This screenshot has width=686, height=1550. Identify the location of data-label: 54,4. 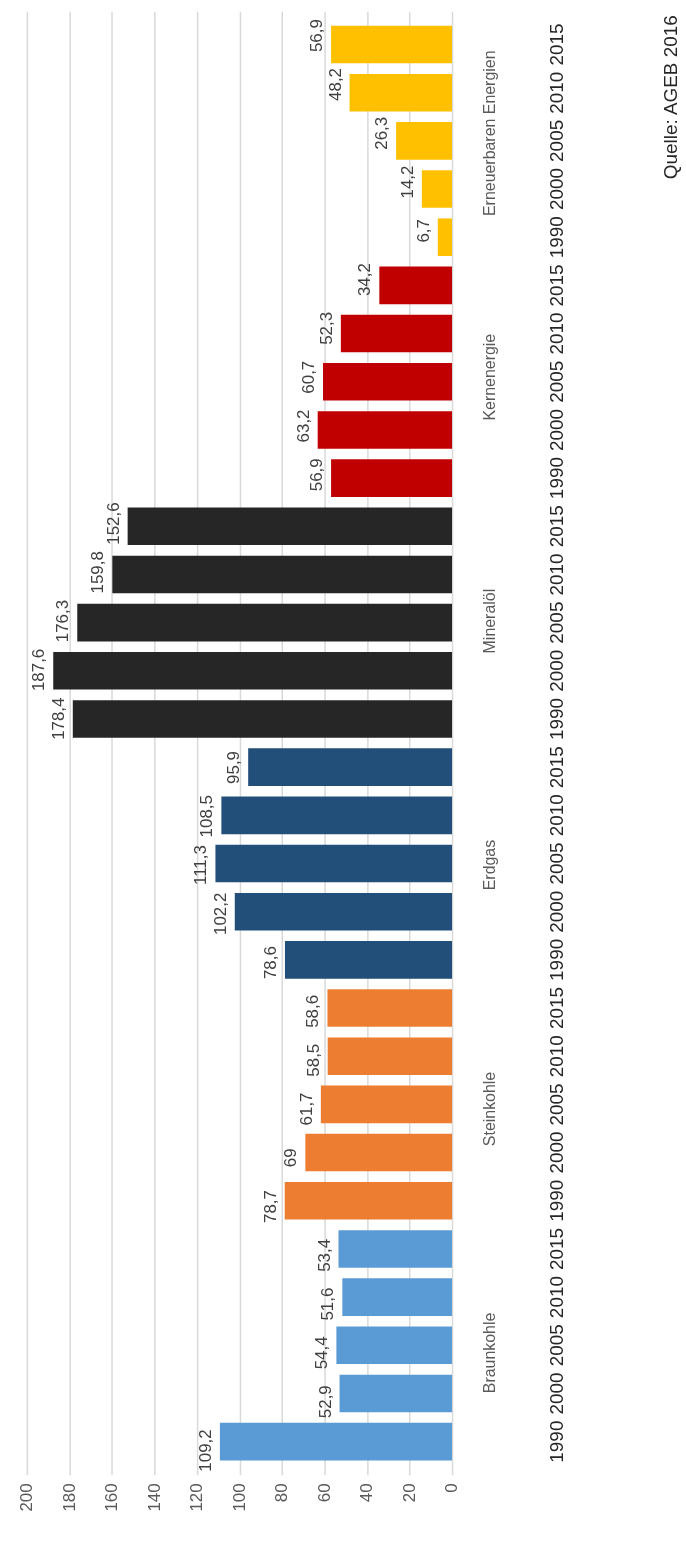
(322, 1353).